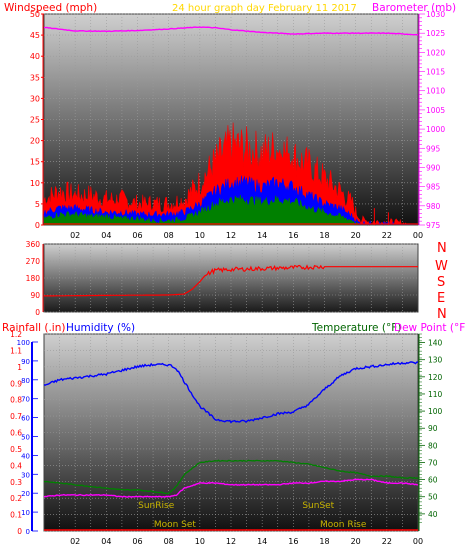 The width and height of the screenshot is (466, 555). What do you see at coordinates (324, 235) in the screenshot?
I see `wind-xtick-label: 18` at bounding box center [324, 235].